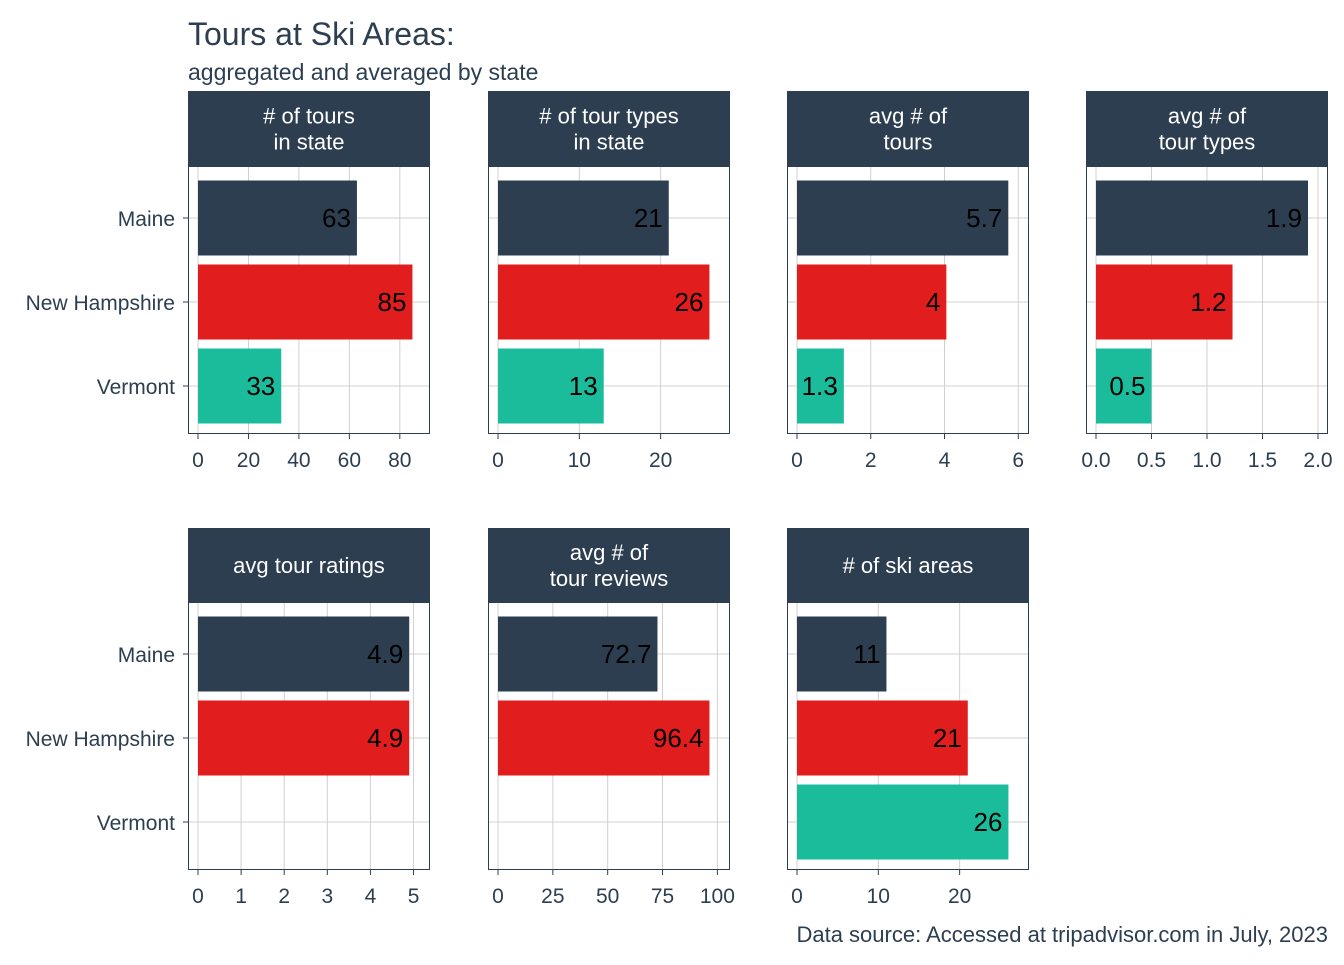 Image resolution: width=1344 pixels, height=965 pixels. I want to click on x-tick-label: 100, so click(717, 896).